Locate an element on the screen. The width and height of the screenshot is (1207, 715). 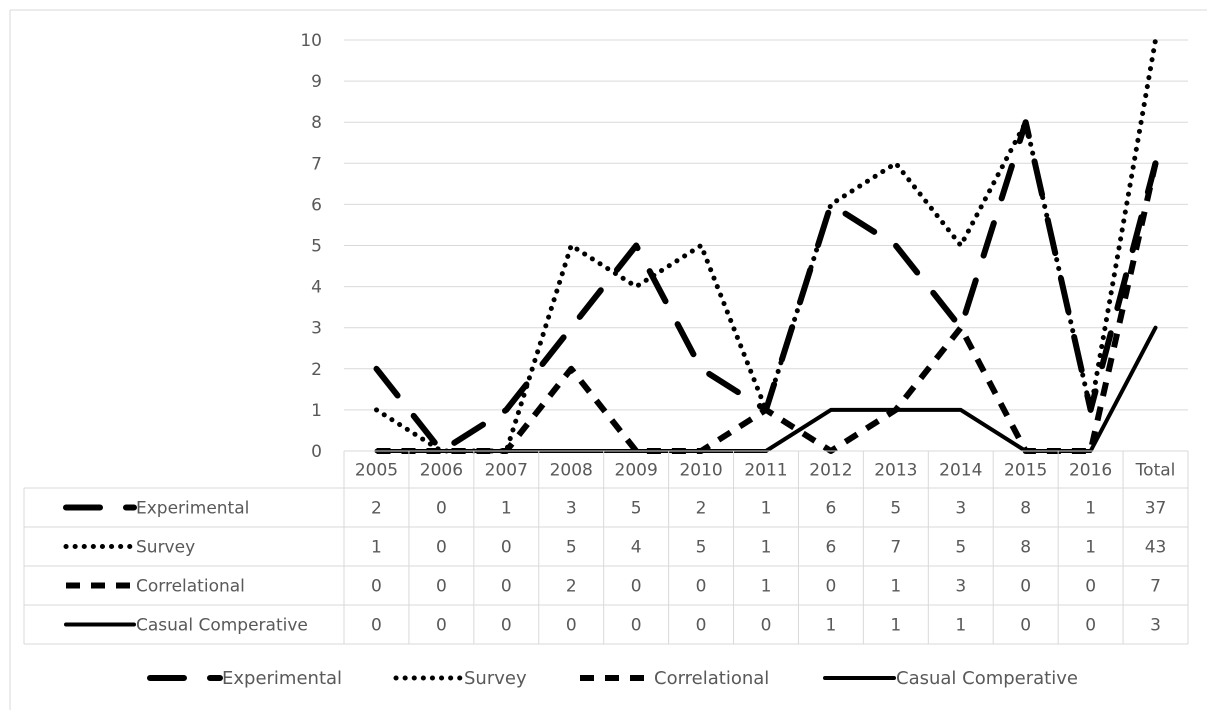
table-header-cell: 2014 is located at coordinates (960, 471).